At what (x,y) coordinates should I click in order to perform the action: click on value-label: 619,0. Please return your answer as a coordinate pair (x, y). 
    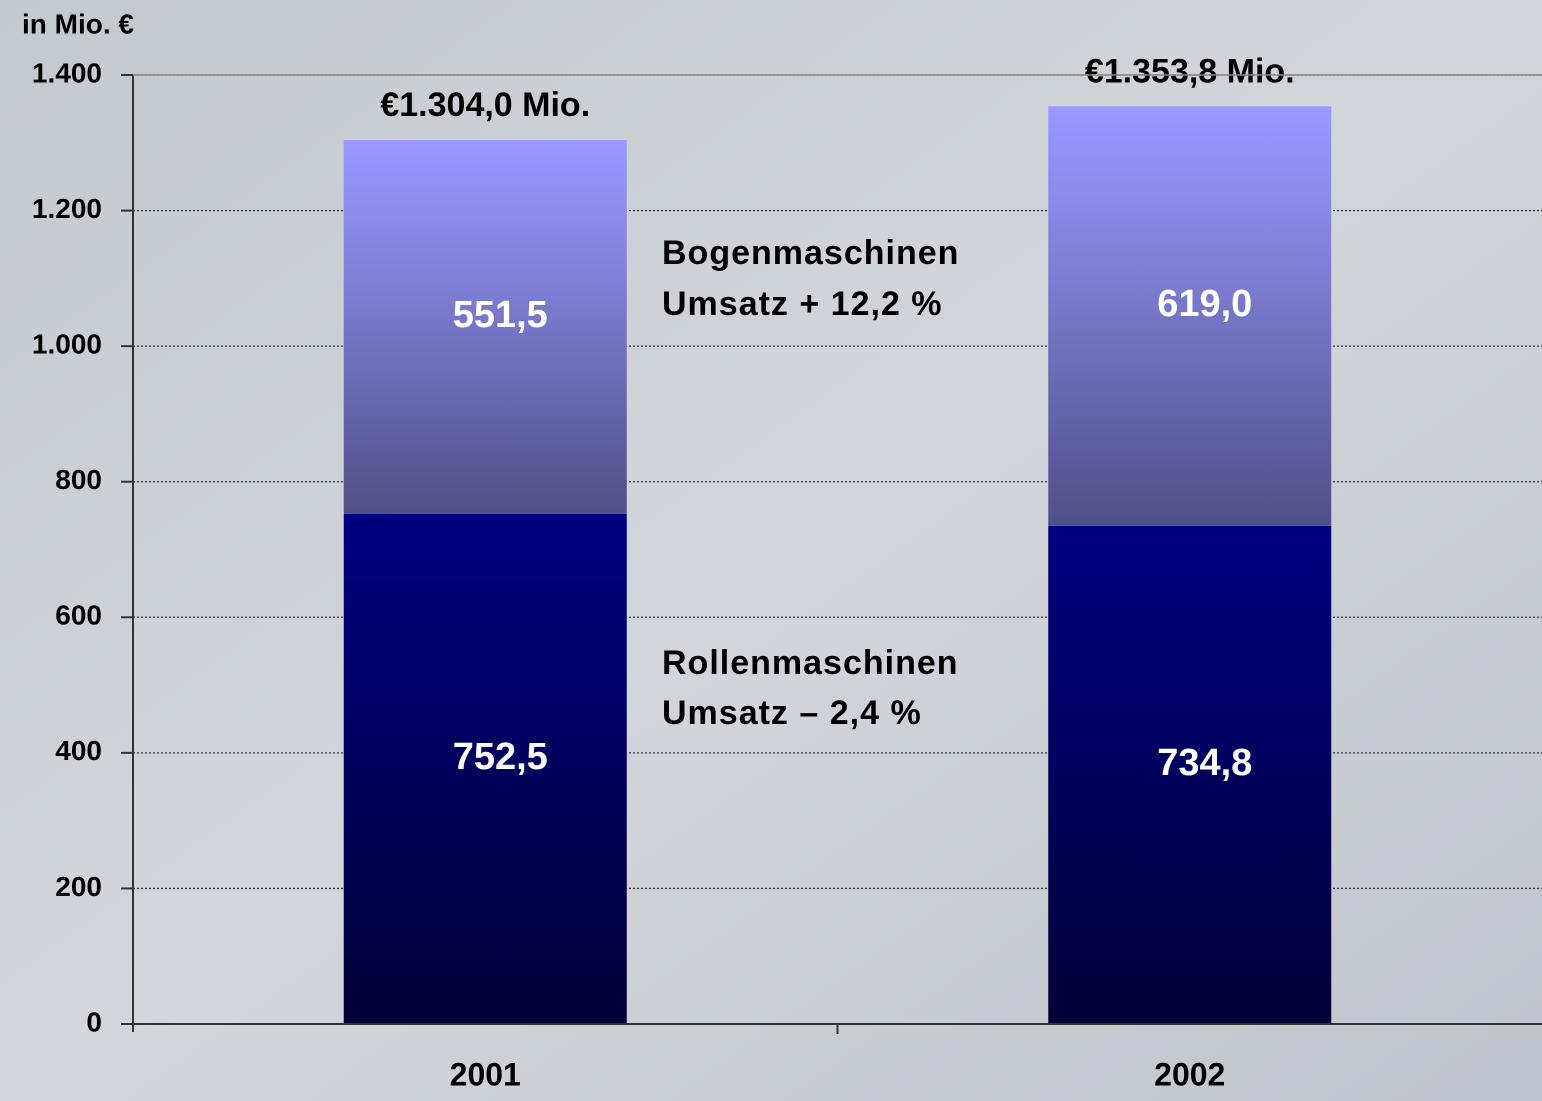
    Looking at the image, I should click on (1204, 304).